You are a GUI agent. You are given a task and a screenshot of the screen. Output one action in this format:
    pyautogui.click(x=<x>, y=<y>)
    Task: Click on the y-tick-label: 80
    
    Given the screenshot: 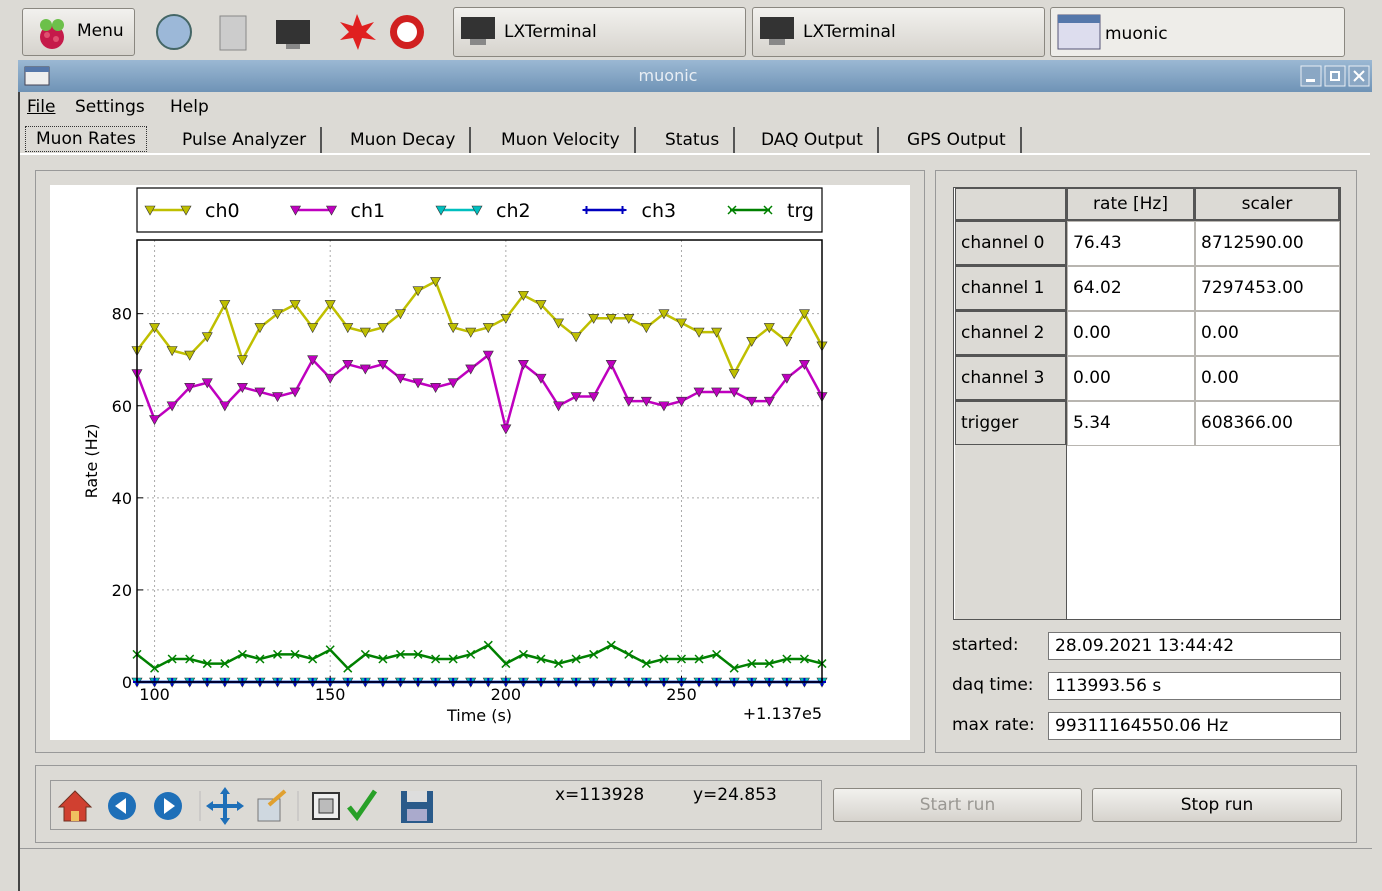 What is the action you would take?
    pyautogui.click(x=122, y=314)
    